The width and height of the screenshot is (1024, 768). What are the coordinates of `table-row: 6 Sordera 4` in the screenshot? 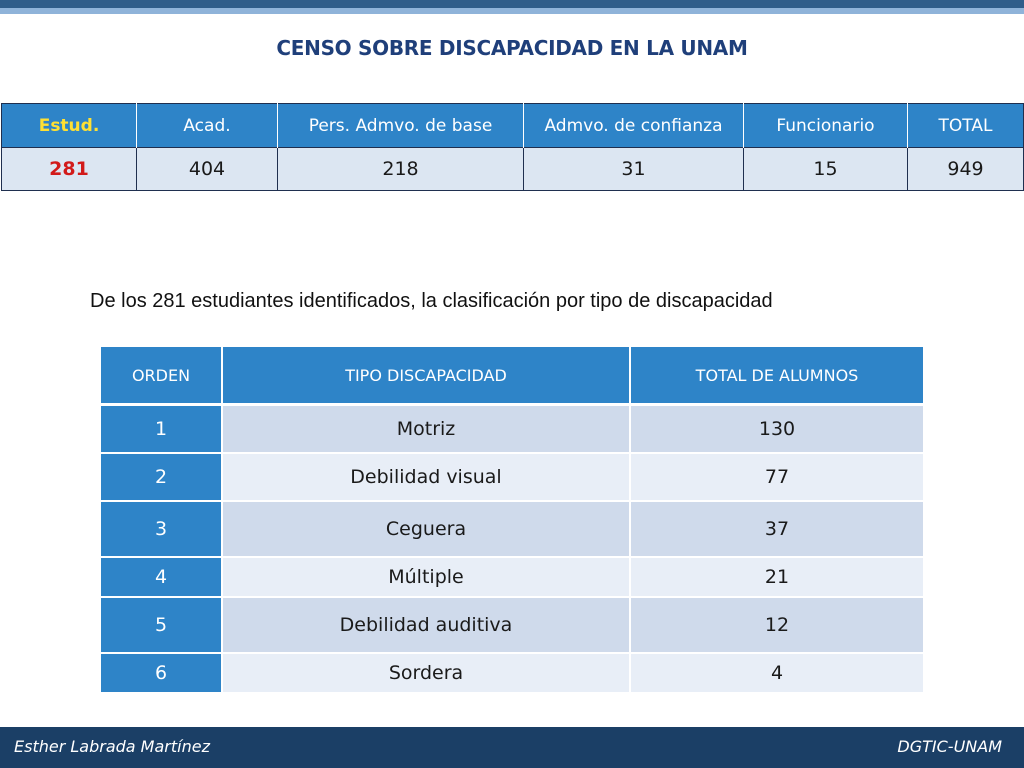 It's located at (512, 673).